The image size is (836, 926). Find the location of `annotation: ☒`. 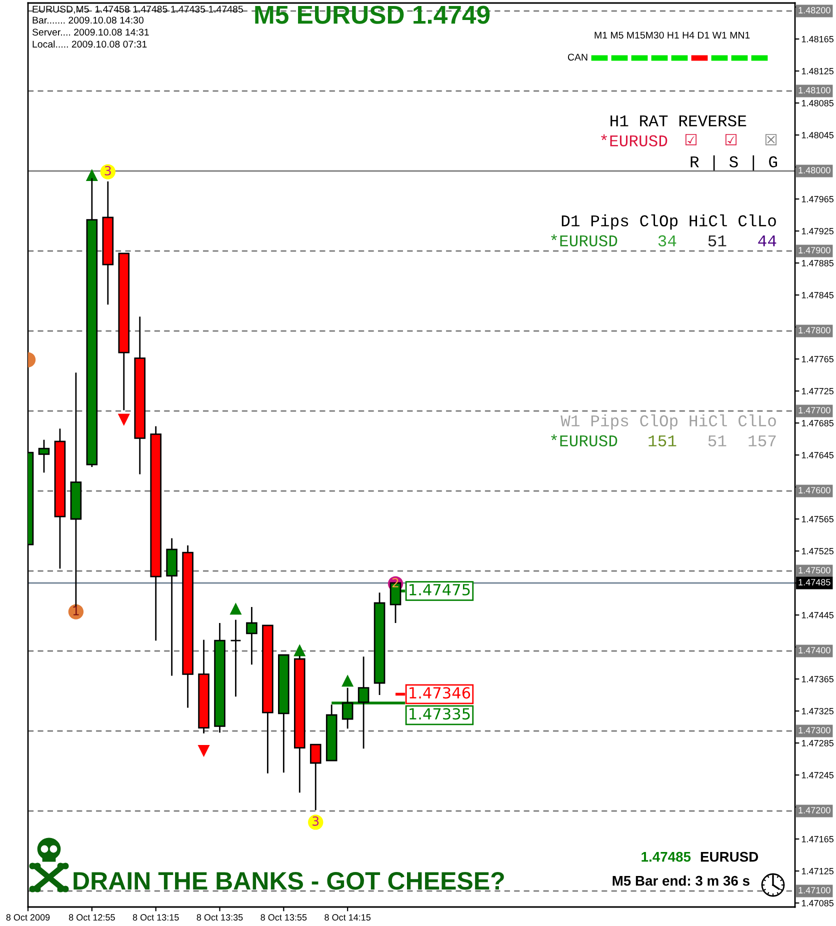

annotation: ☒ is located at coordinates (771, 140).